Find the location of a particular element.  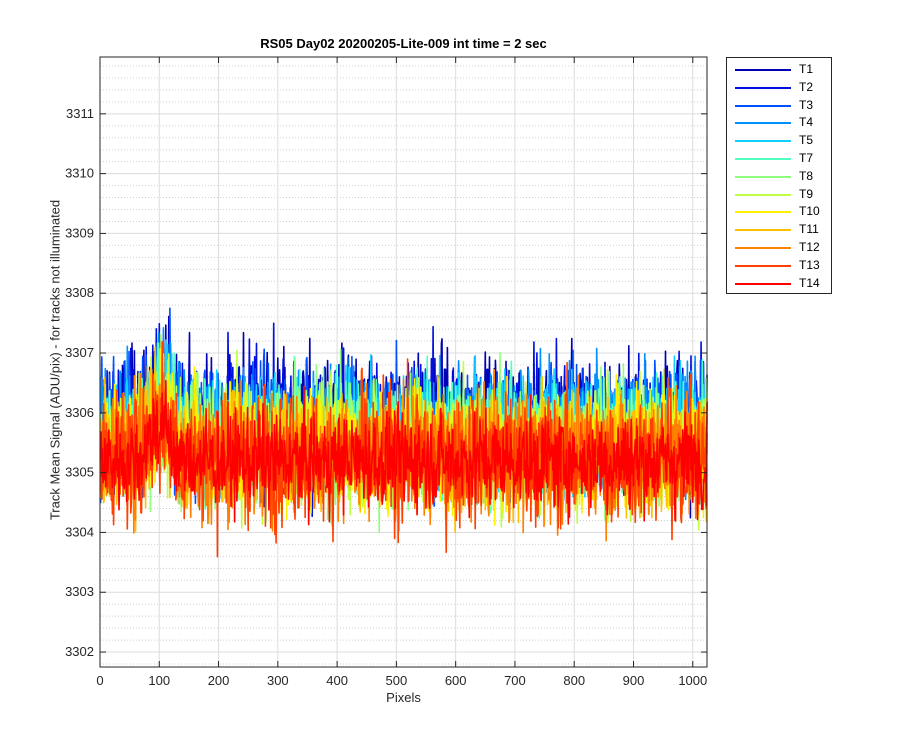

legend-label: T13 is located at coordinates (809, 264).